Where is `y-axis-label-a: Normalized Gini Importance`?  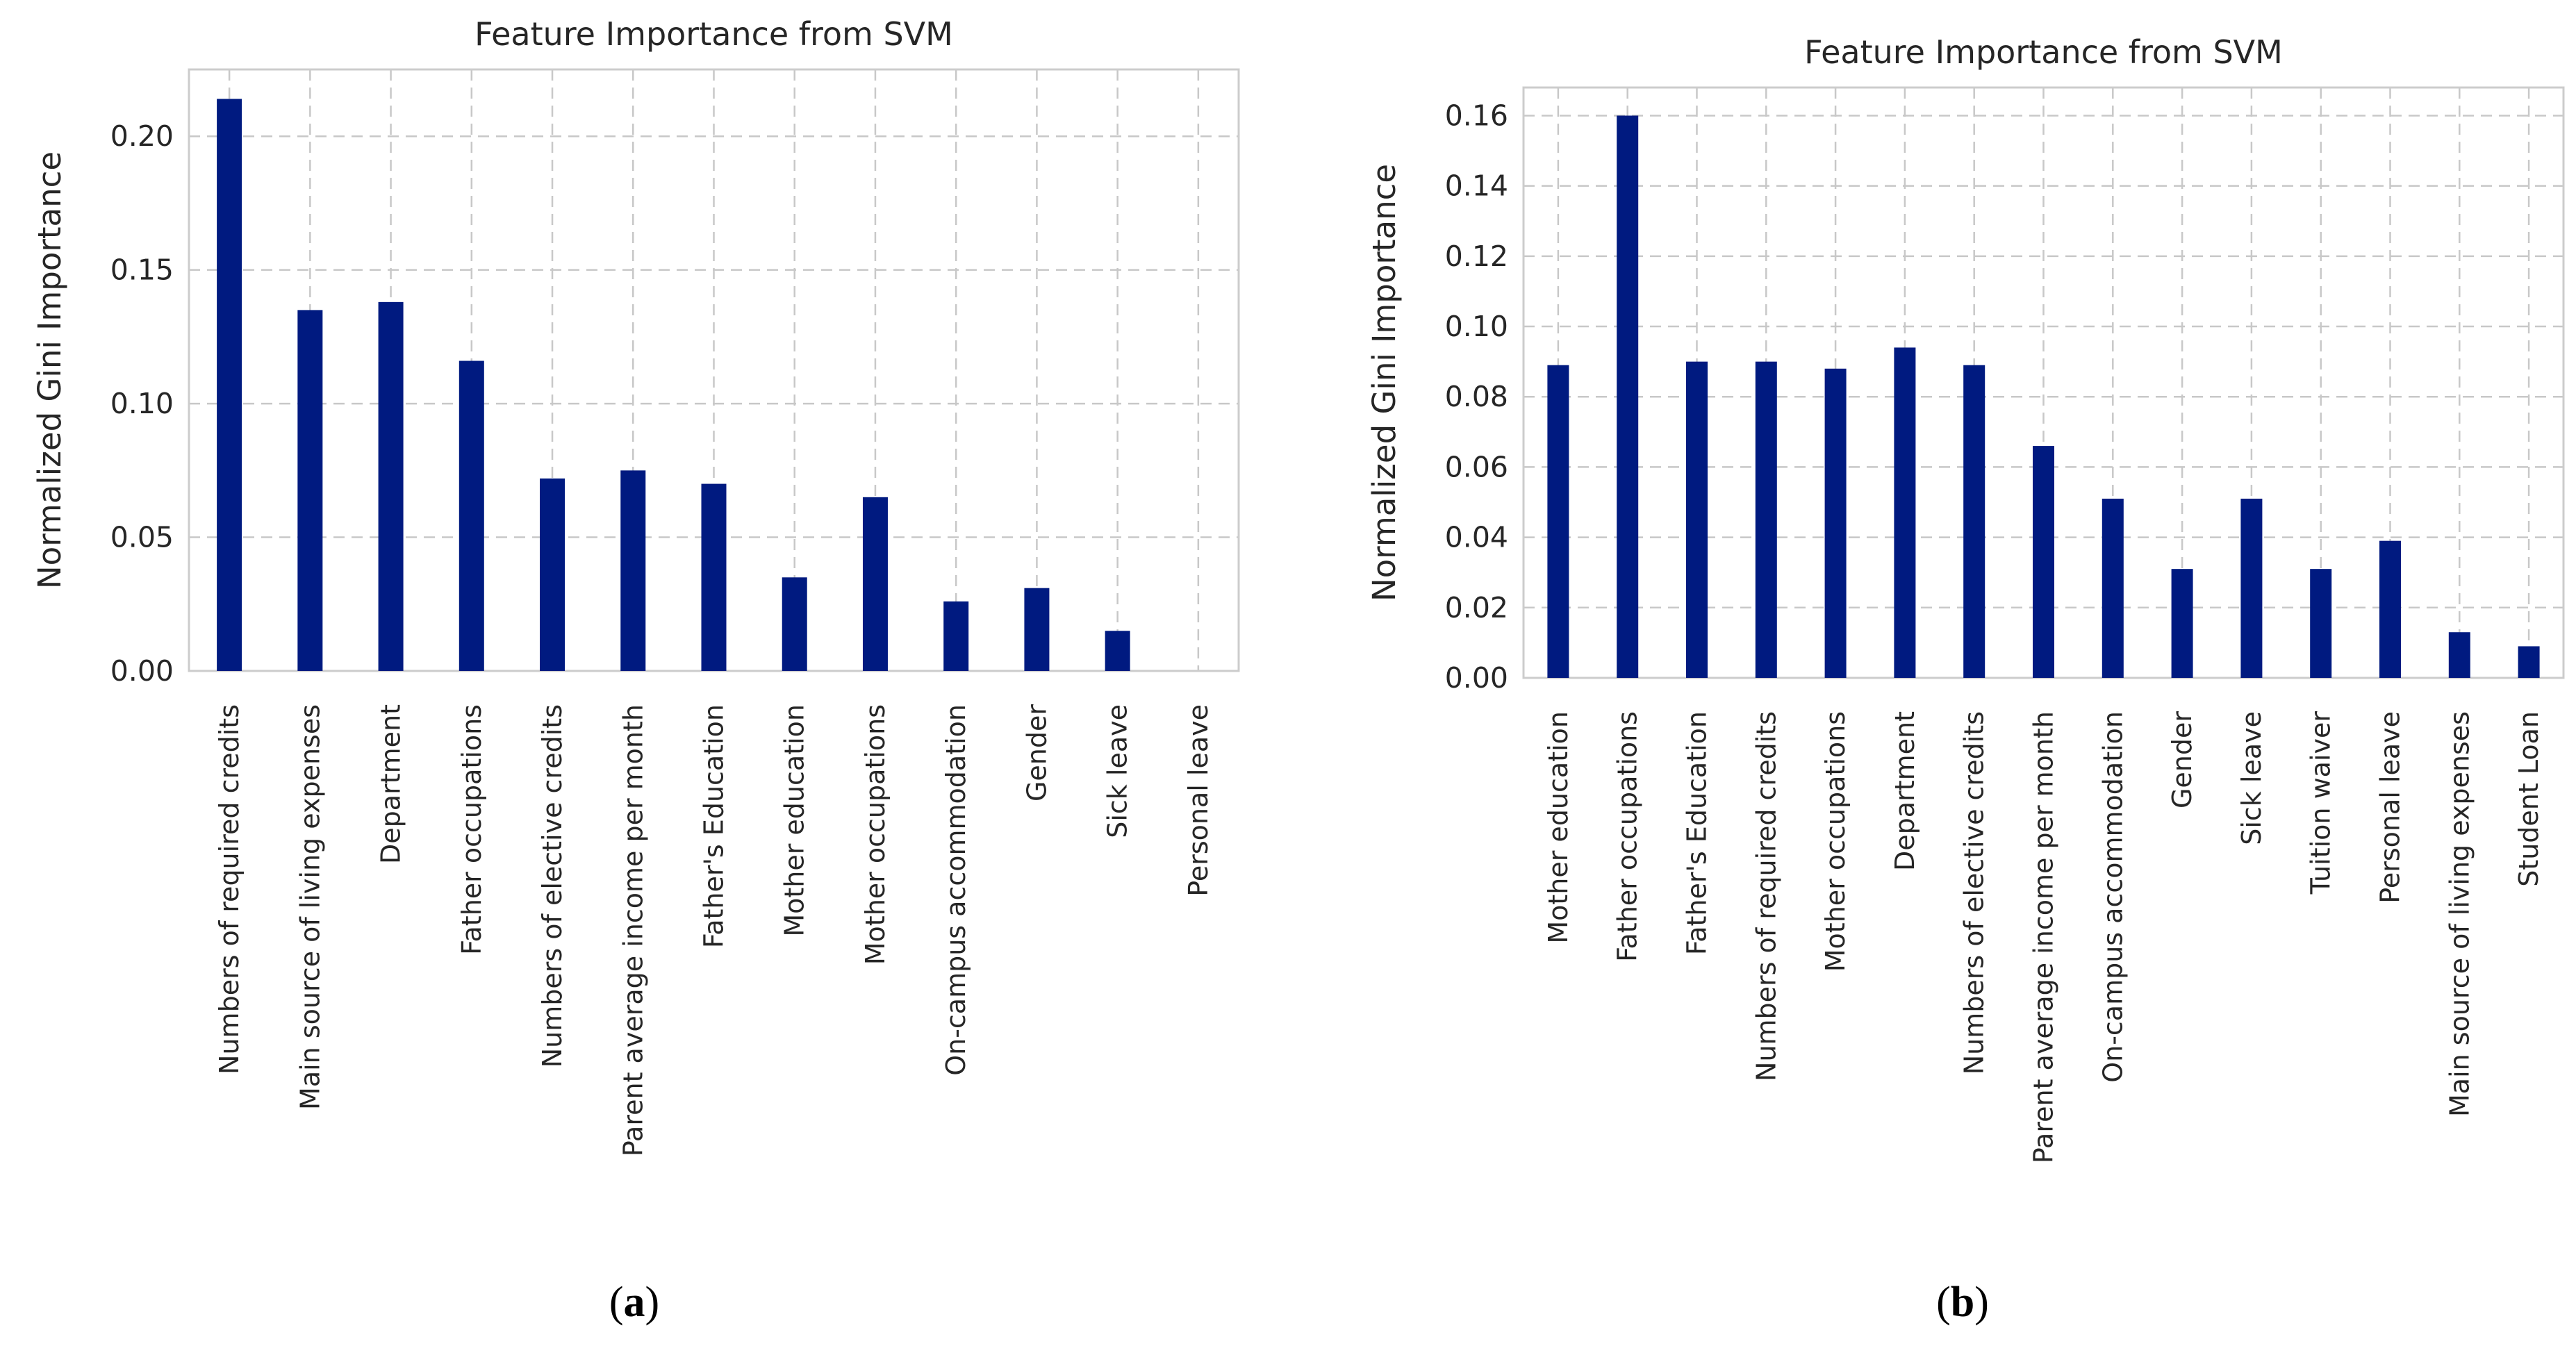 y-axis-label-a: Normalized Gini Importance is located at coordinates (49, 370).